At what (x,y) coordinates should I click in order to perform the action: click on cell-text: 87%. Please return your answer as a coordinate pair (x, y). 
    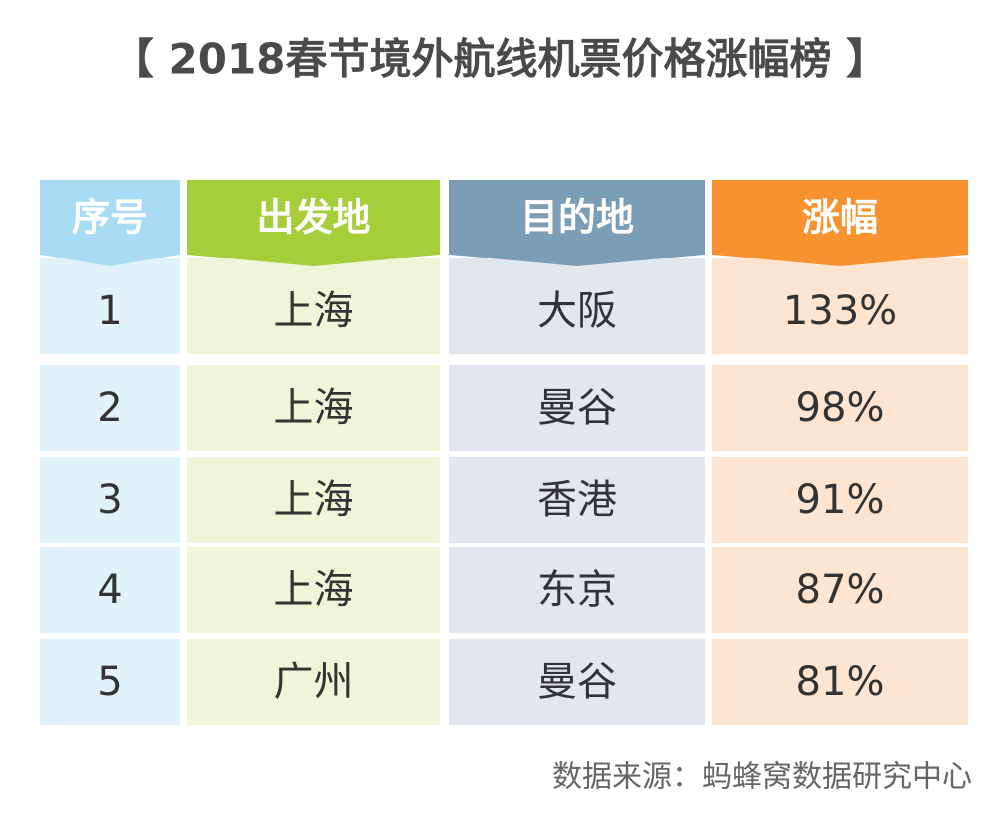
    Looking at the image, I should click on (840, 590).